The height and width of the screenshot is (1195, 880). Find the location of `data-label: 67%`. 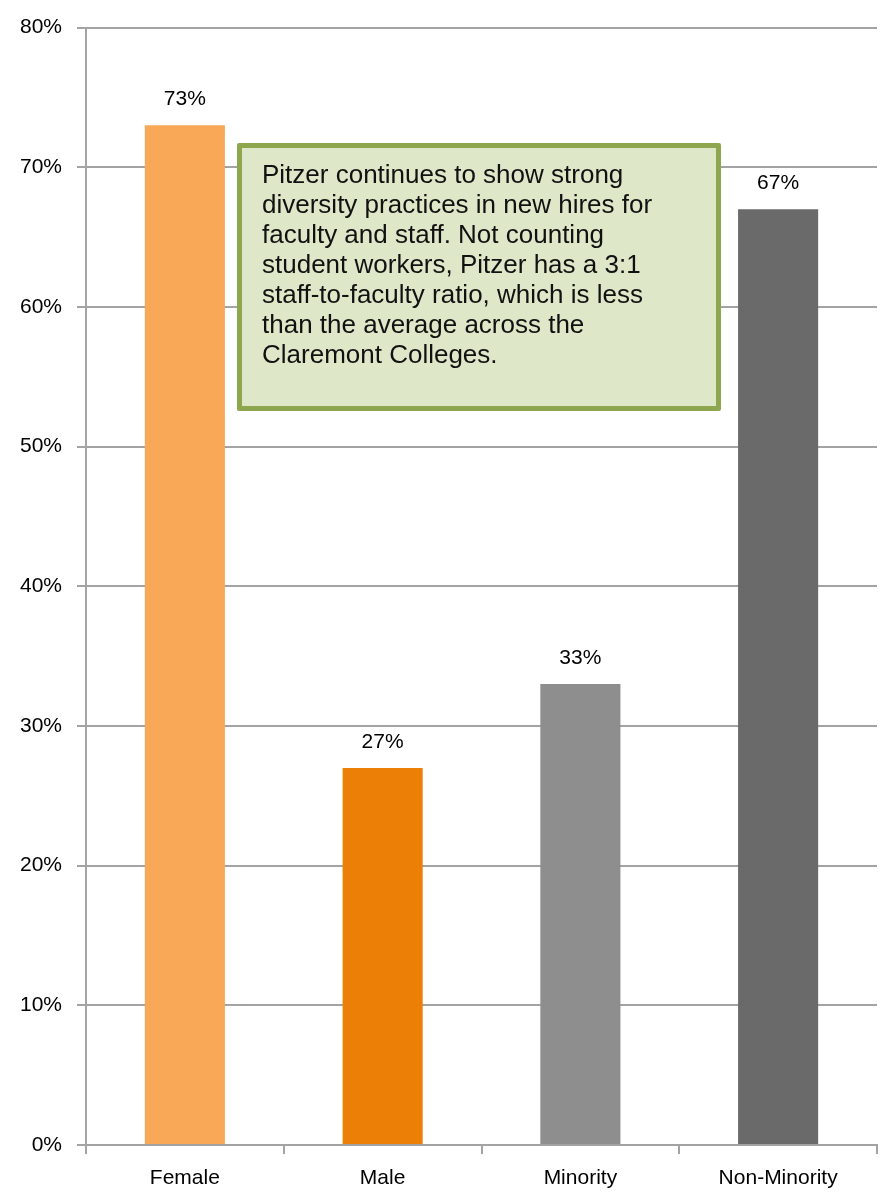

data-label: 67% is located at coordinates (778, 182).